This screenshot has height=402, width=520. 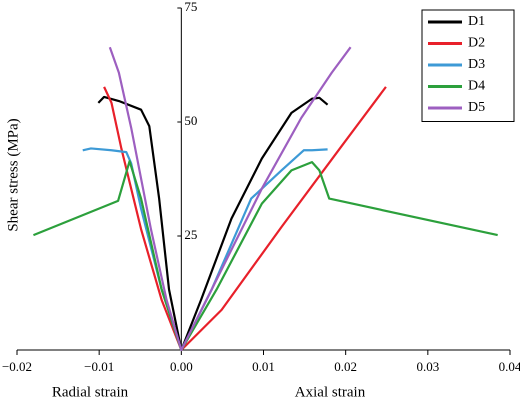 I want to click on y-tick-label: 25, so click(x=190, y=234).